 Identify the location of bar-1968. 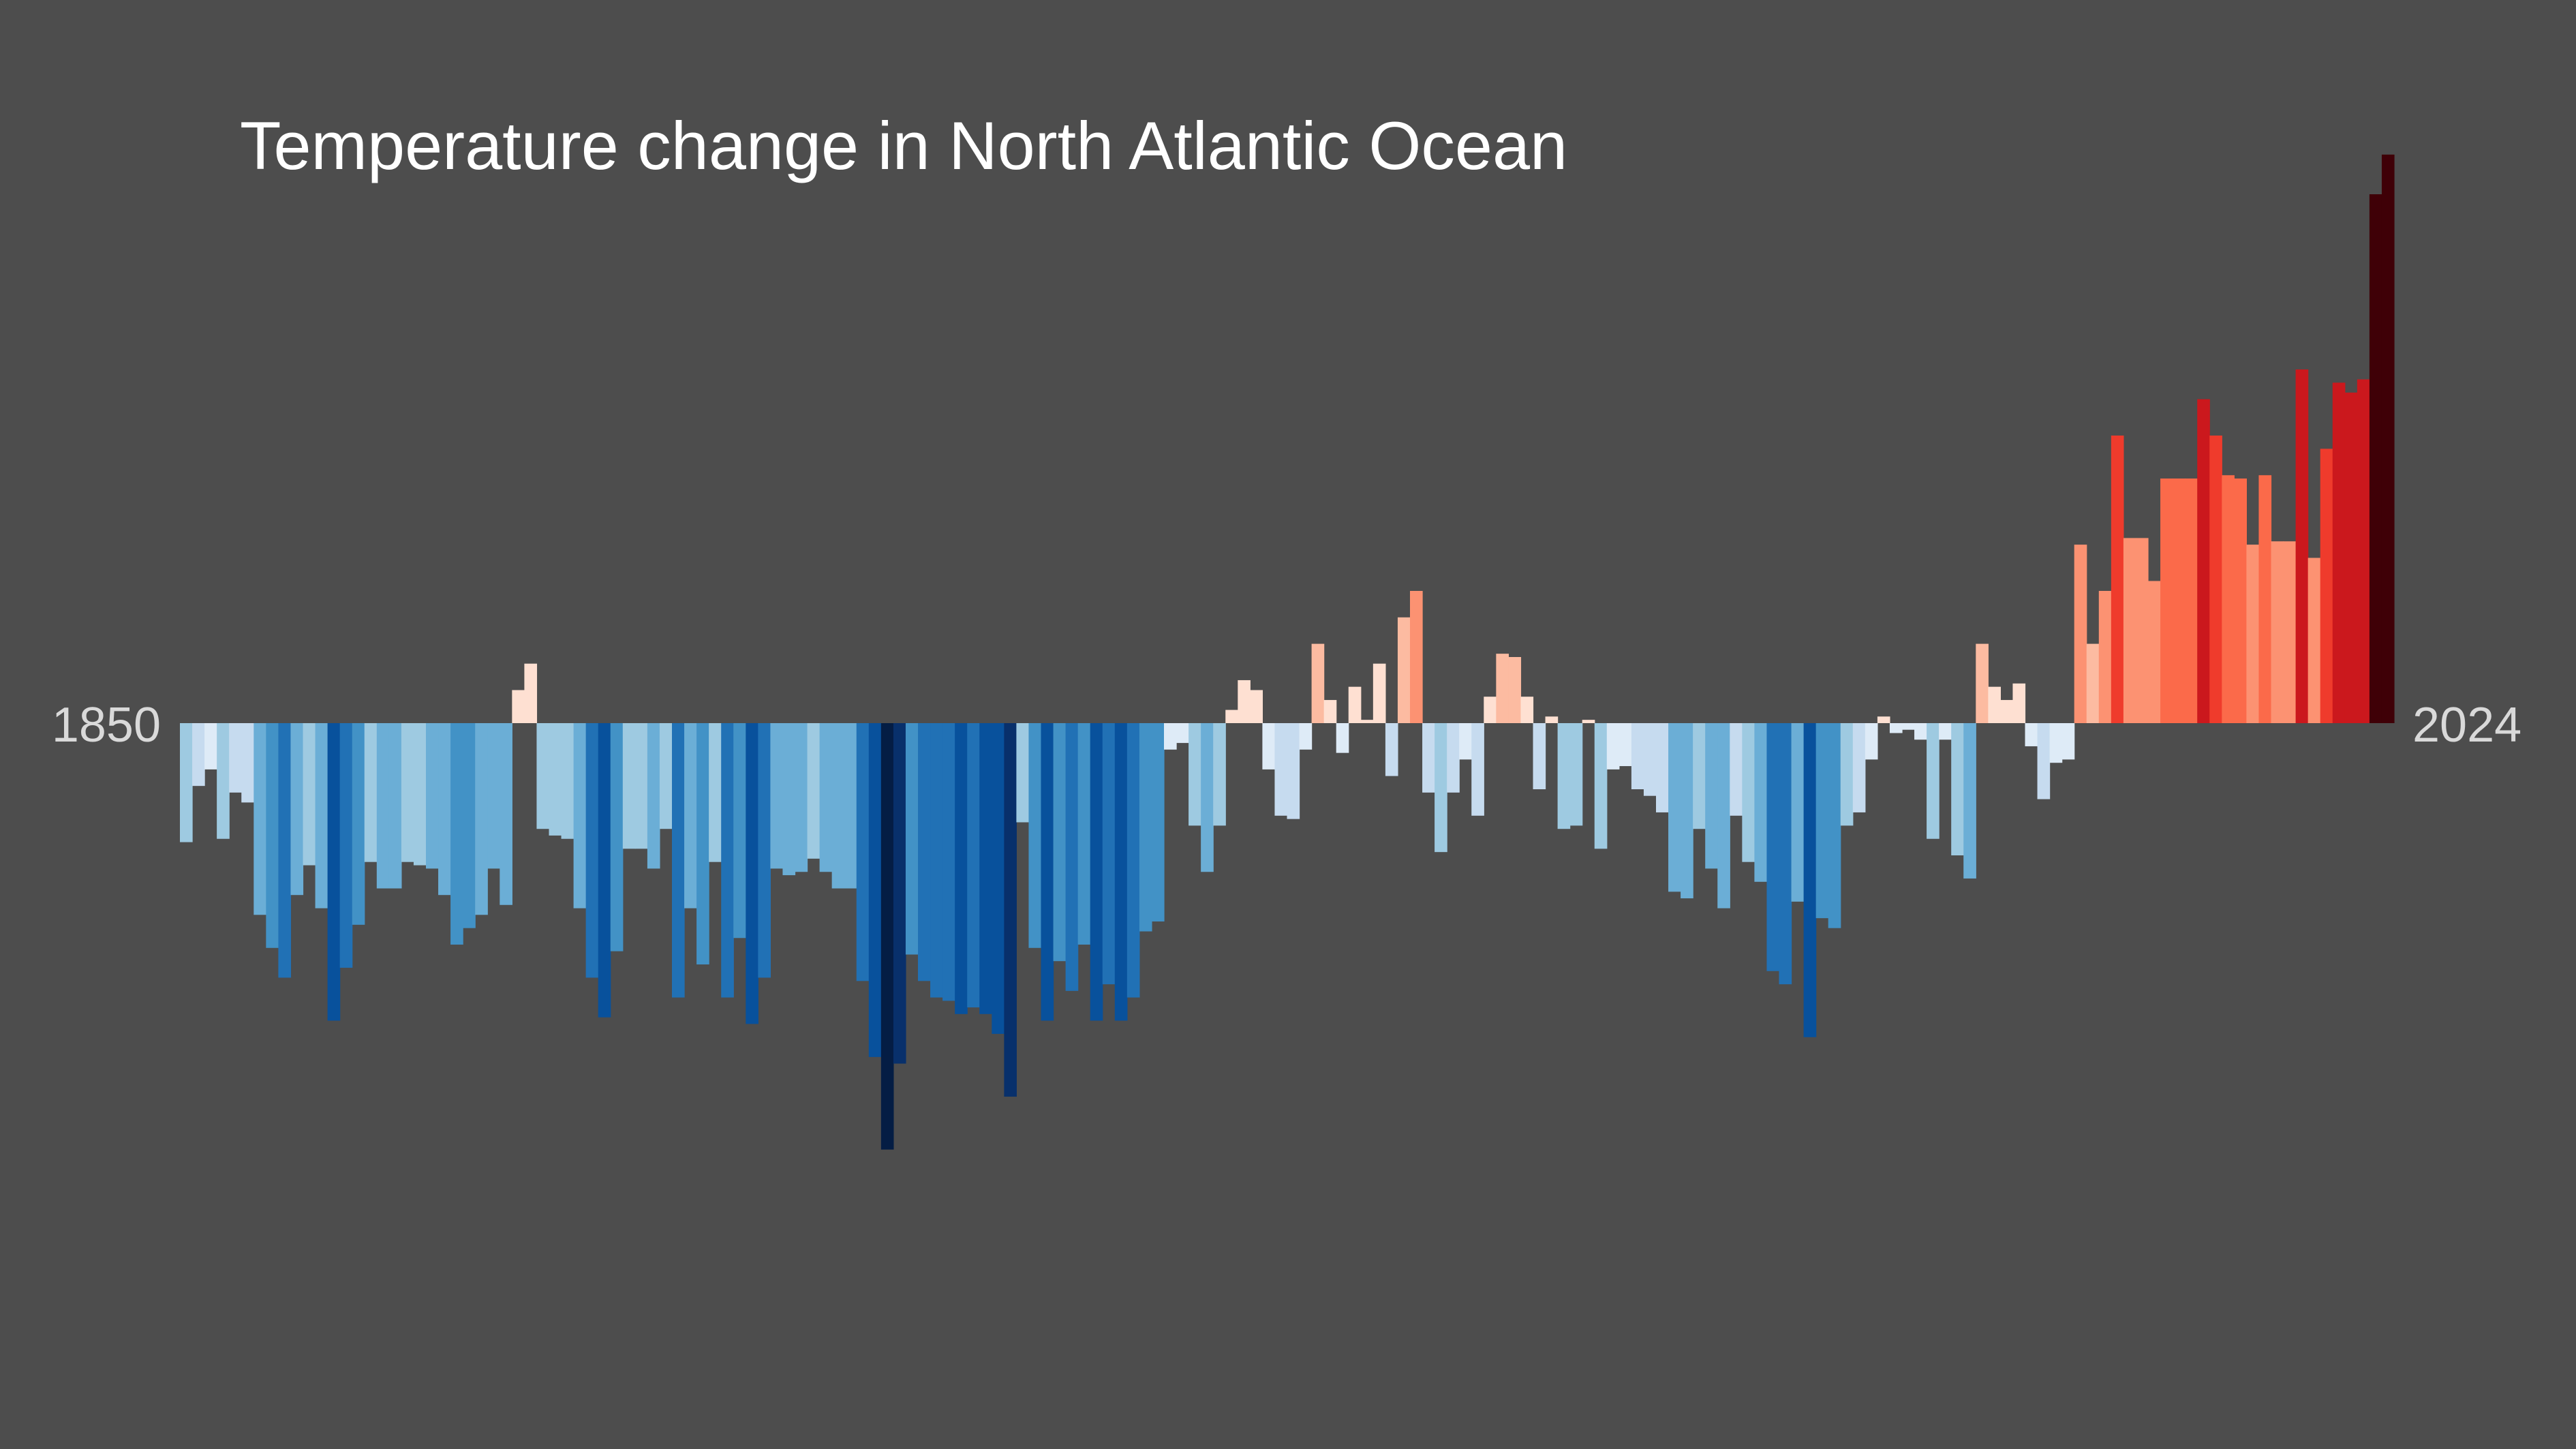
(1638, 756).